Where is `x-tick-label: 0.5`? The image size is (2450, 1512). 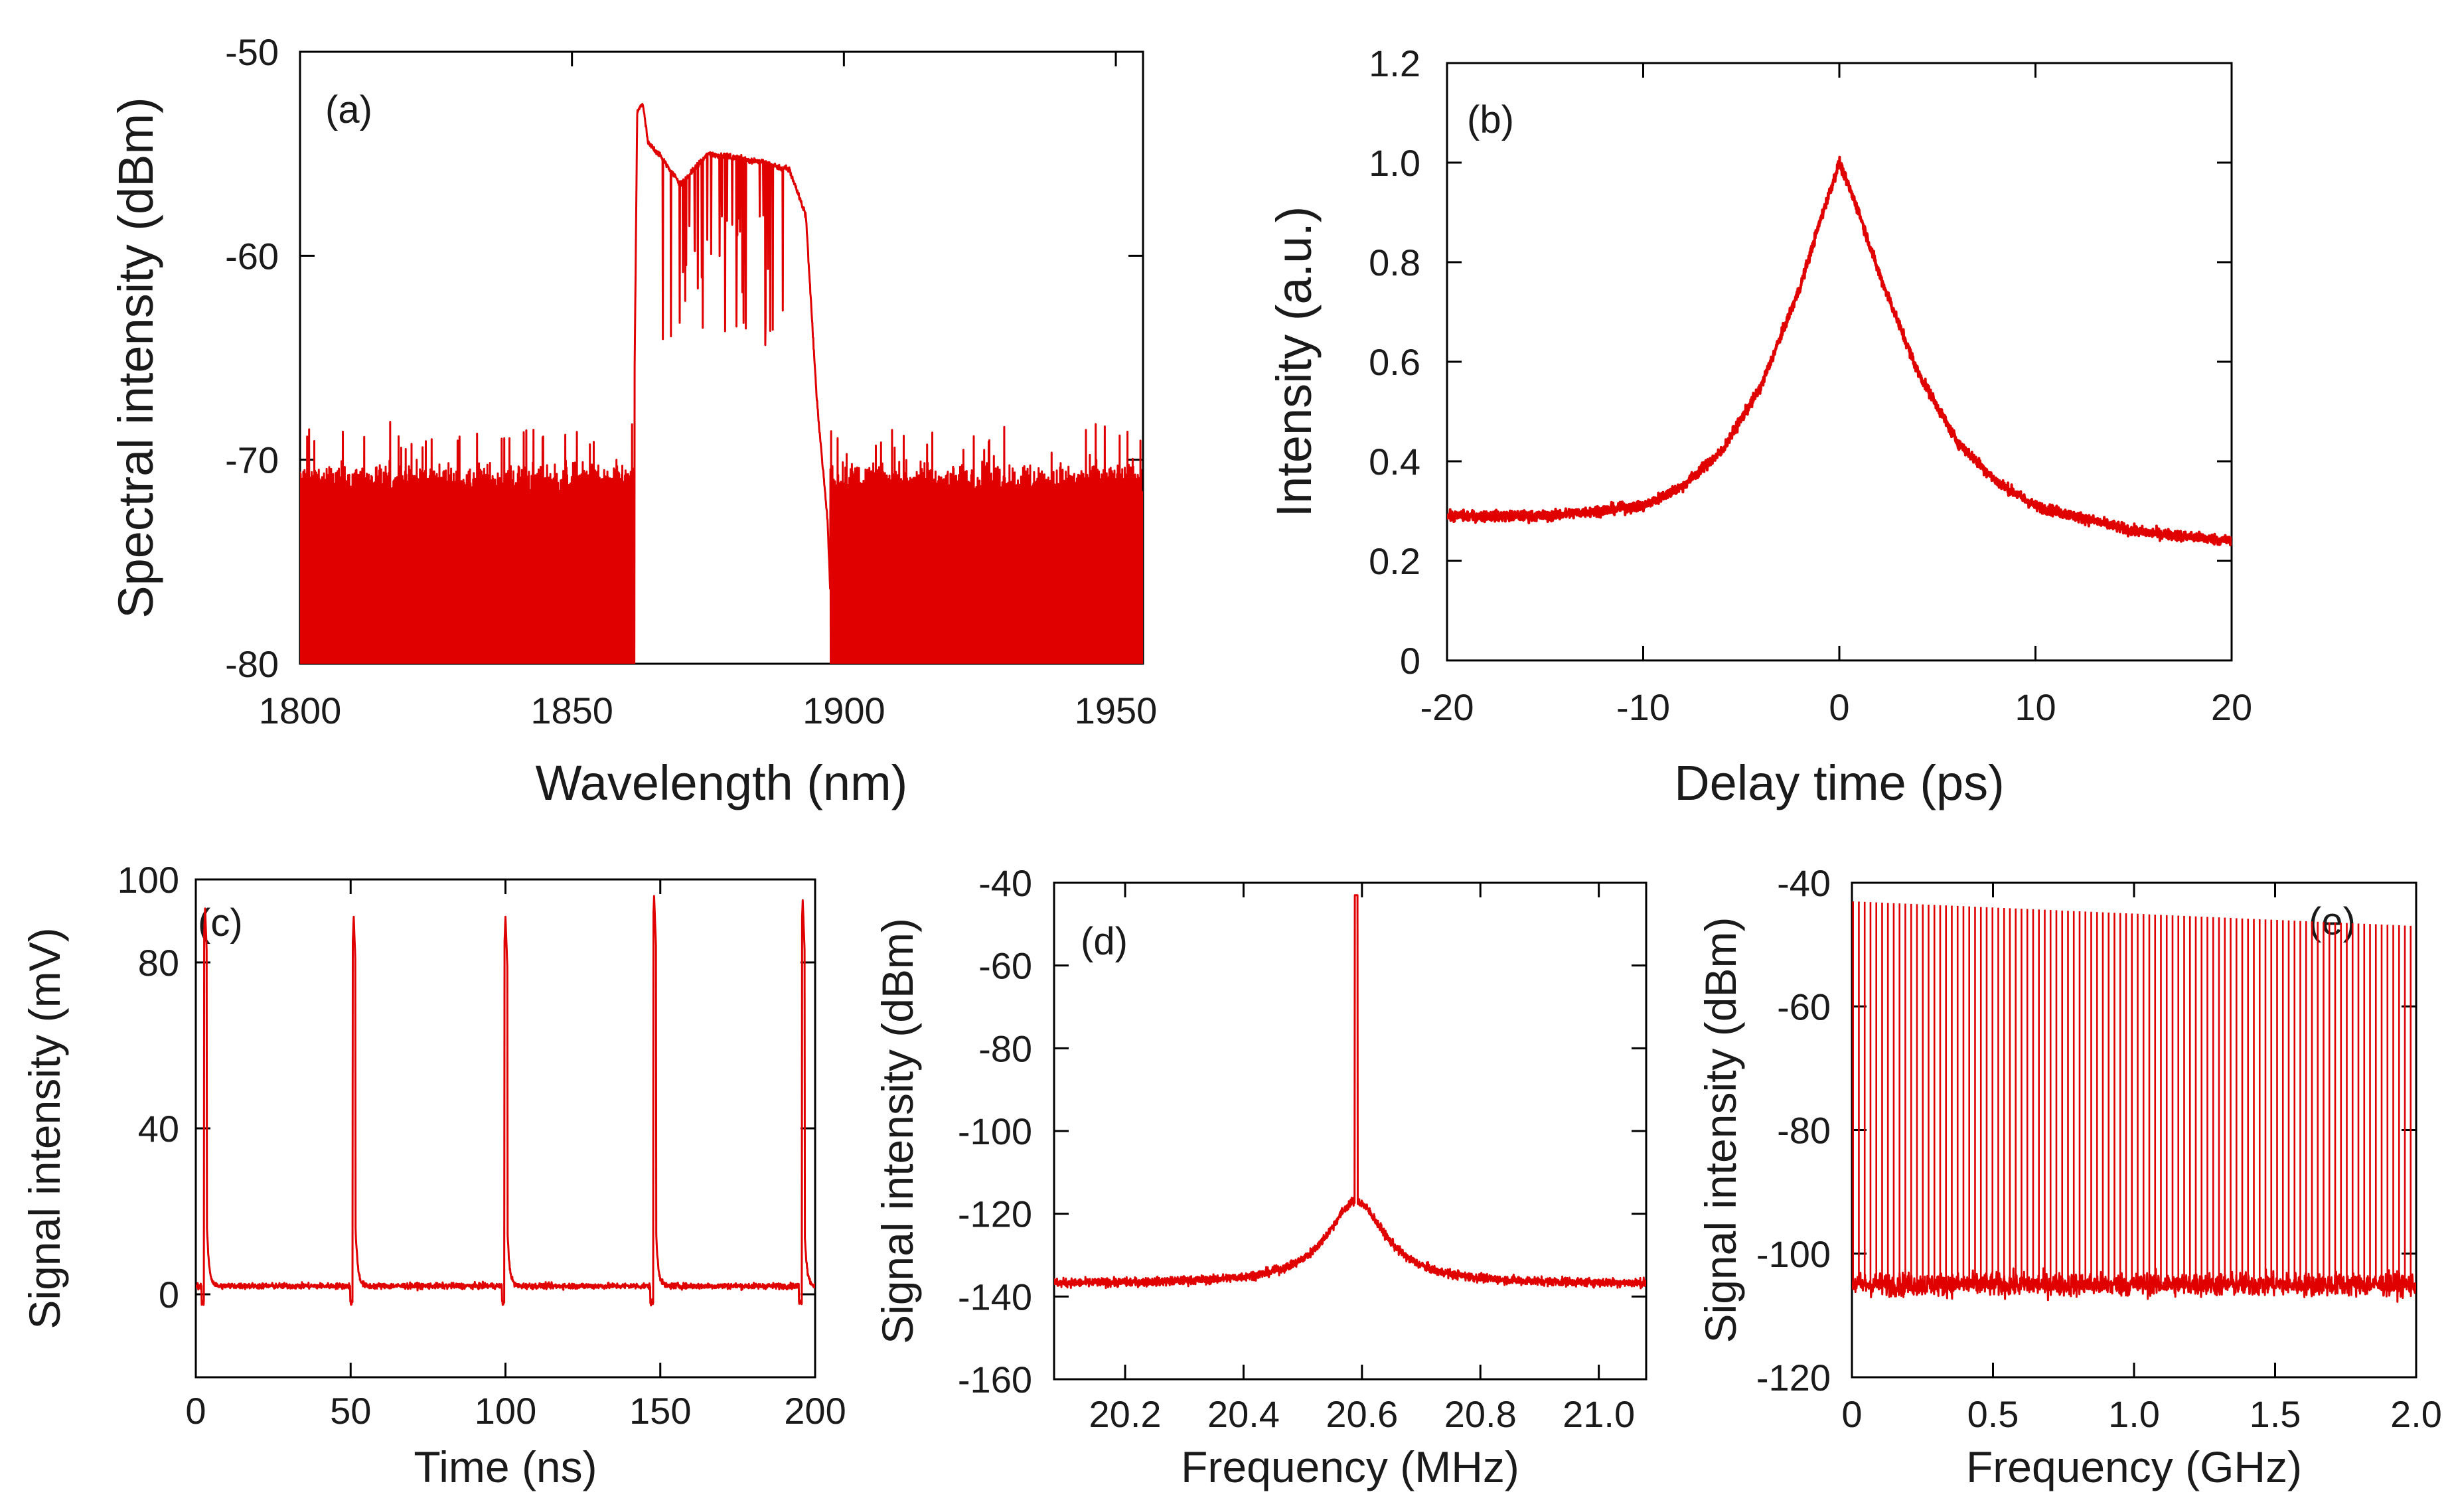 x-tick-label: 0.5 is located at coordinates (1993, 1414).